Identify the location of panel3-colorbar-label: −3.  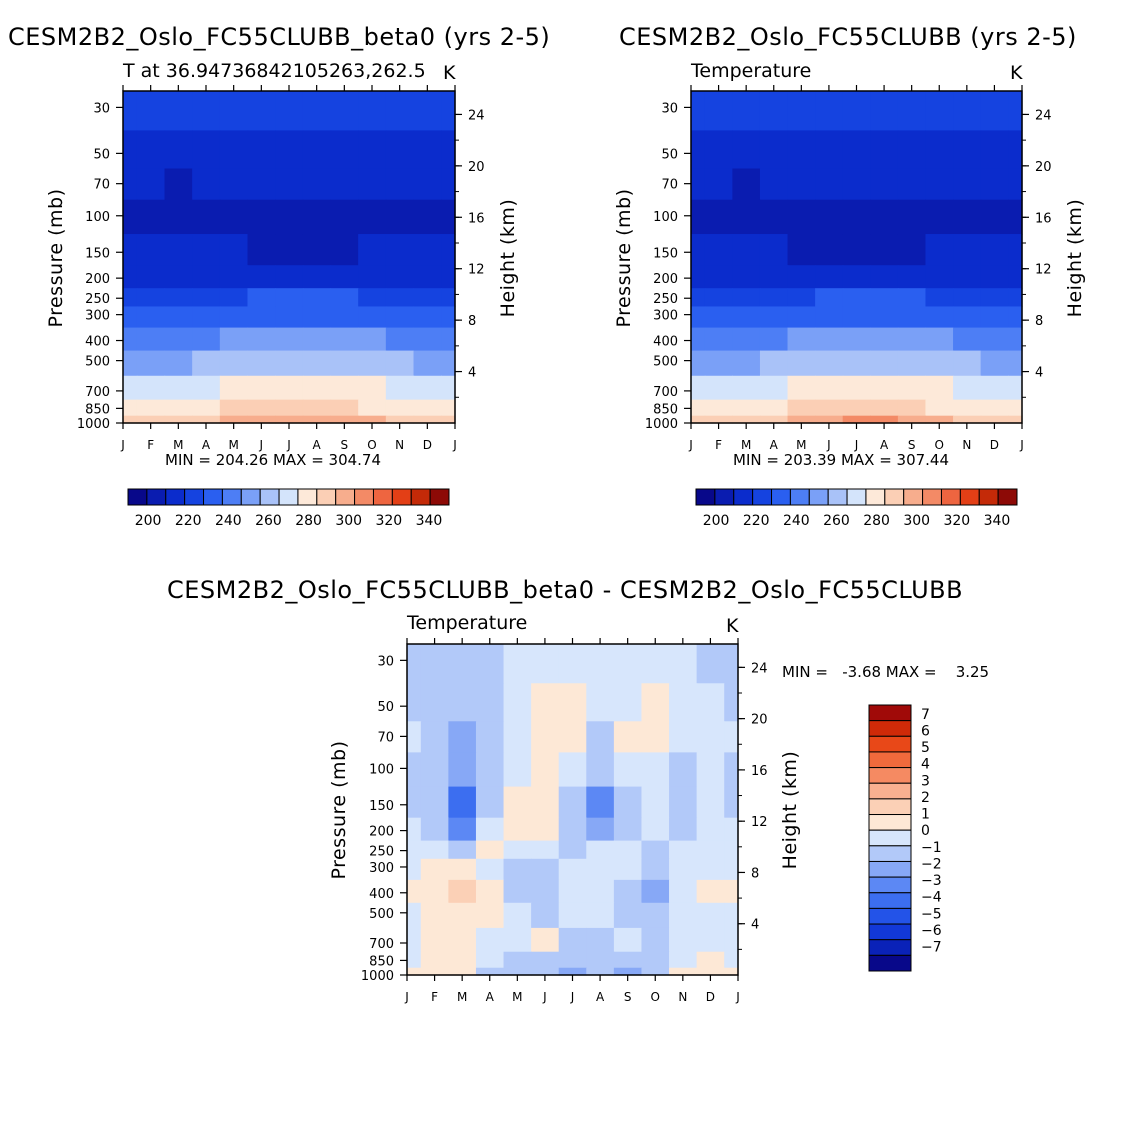
(931, 881).